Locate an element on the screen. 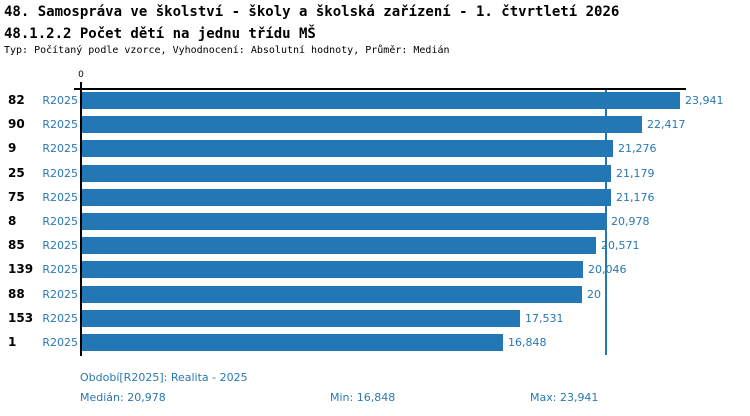 This screenshot has width=750, height=416. row-id-label: 85 is located at coordinates (16, 245).